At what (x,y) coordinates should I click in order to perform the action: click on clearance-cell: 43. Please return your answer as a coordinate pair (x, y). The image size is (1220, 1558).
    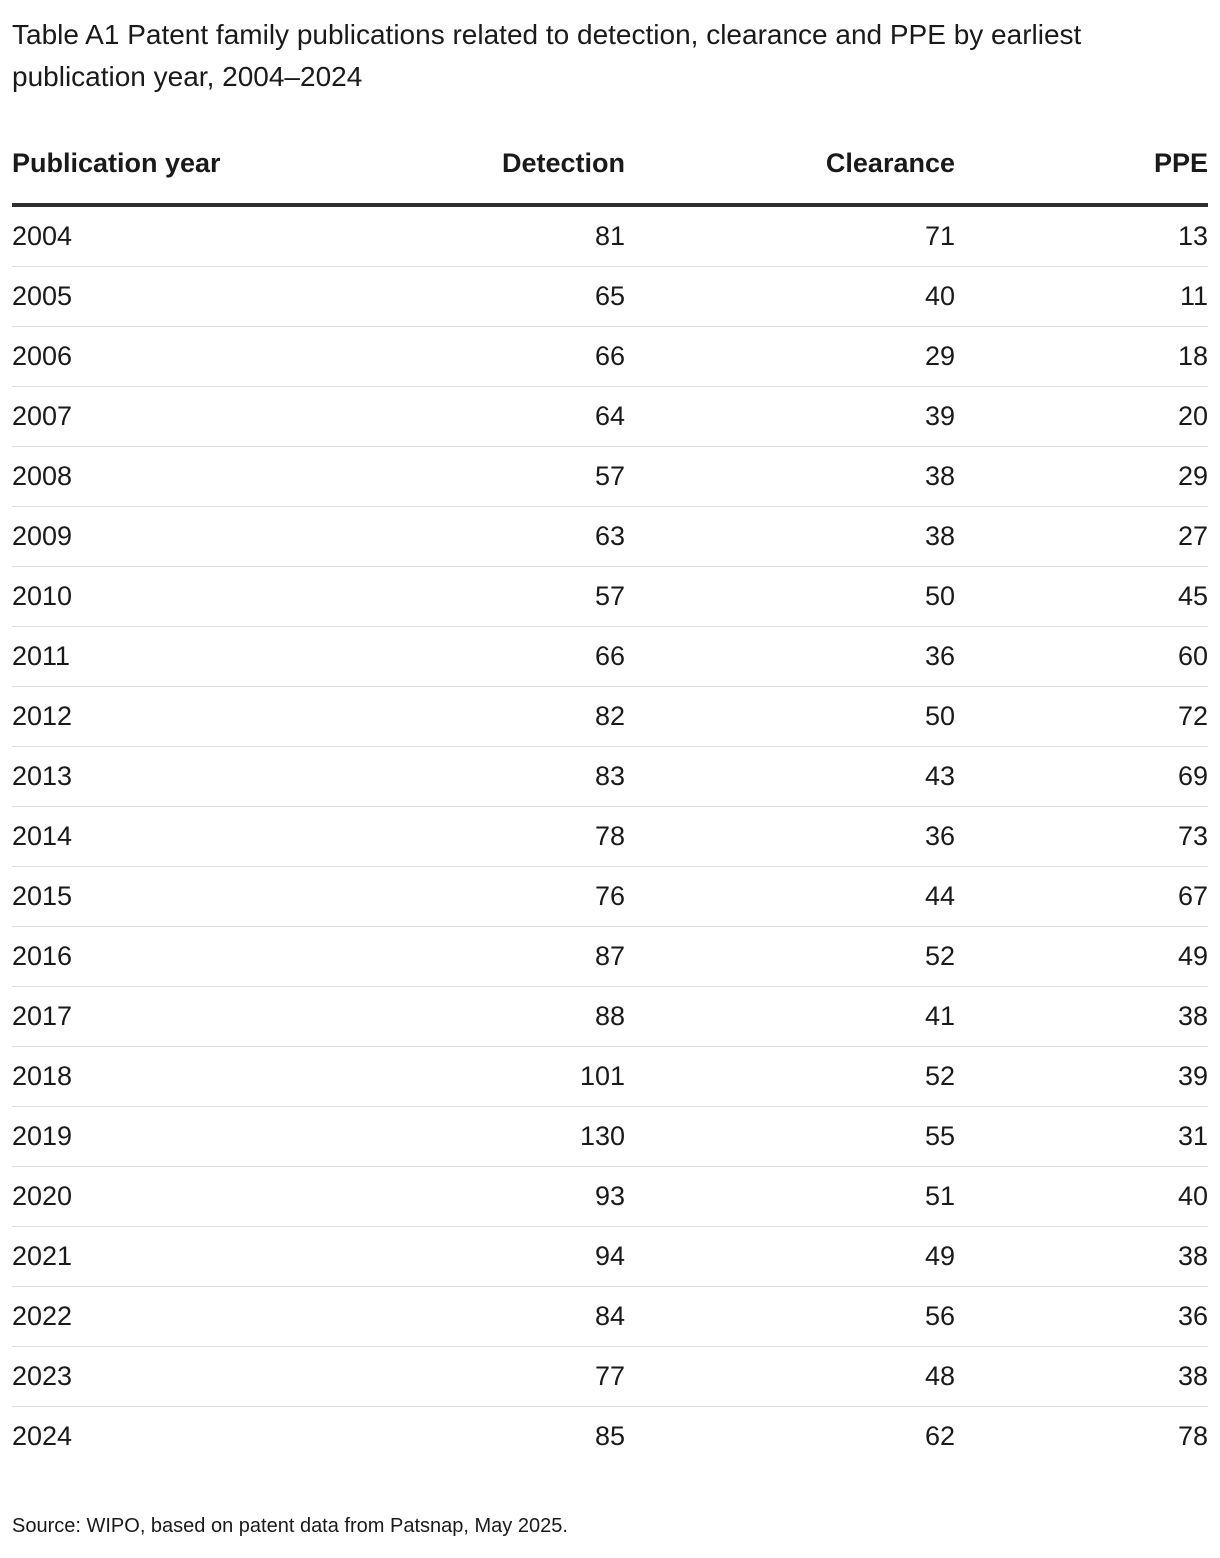
    Looking at the image, I should click on (790, 776).